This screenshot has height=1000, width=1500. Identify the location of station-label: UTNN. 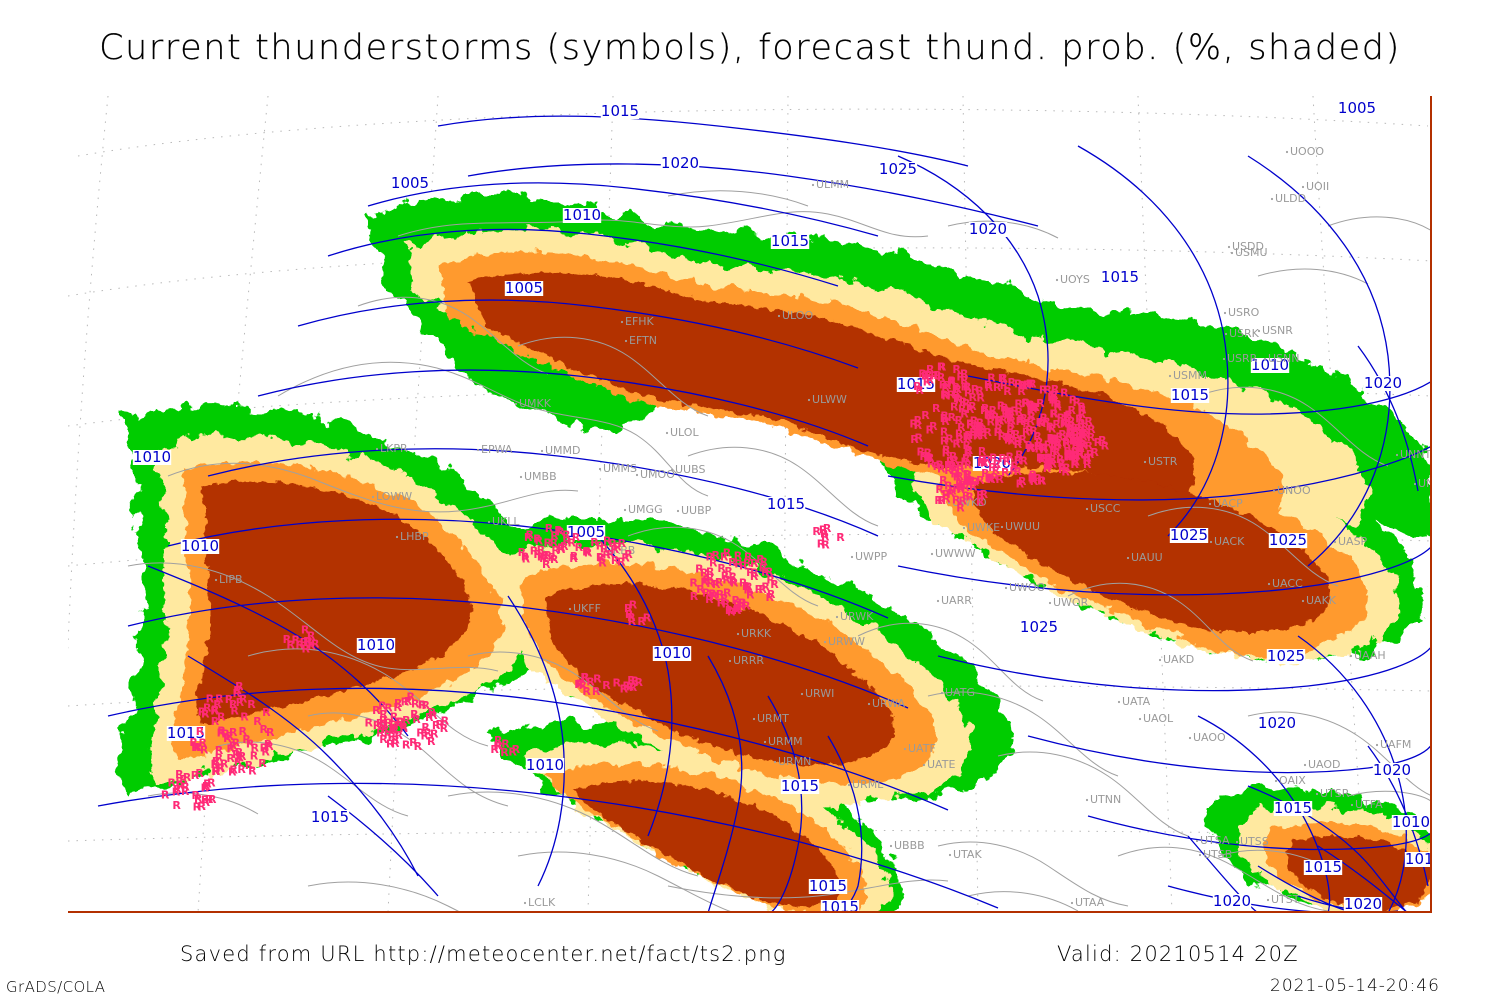
(1105, 799).